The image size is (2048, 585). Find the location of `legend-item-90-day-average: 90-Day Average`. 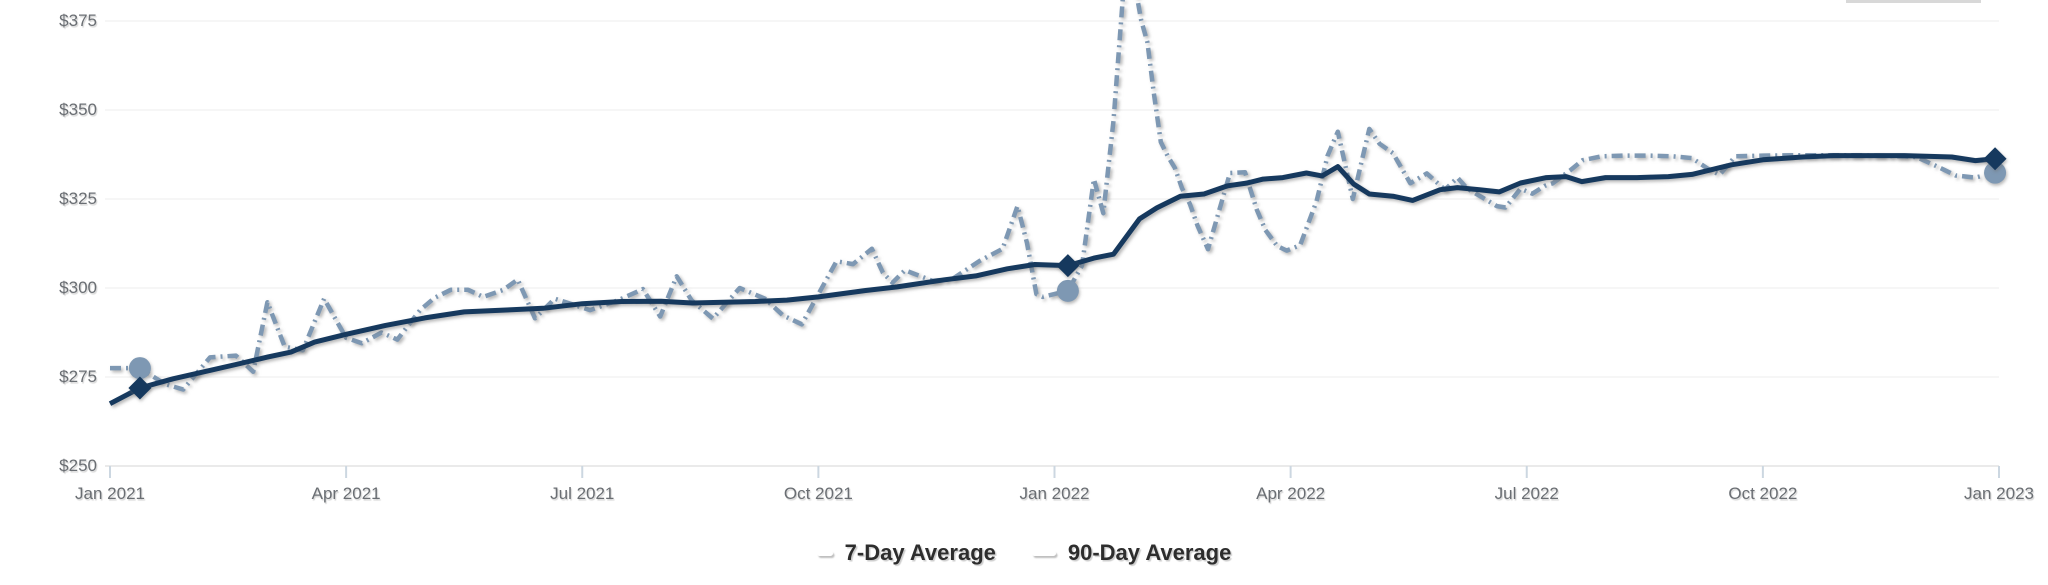

legend-item-90-day-average: 90-Day Average is located at coordinates (1131, 553).